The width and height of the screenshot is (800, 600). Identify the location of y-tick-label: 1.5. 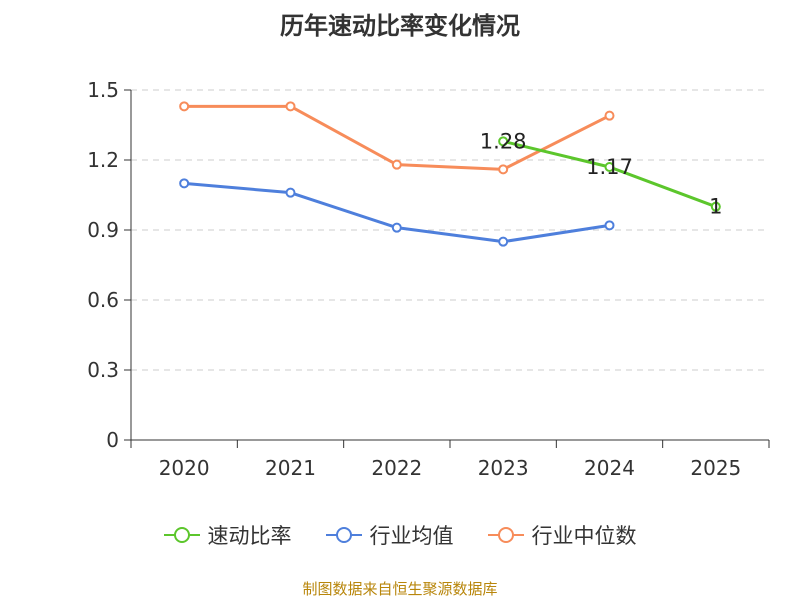
(103, 90).